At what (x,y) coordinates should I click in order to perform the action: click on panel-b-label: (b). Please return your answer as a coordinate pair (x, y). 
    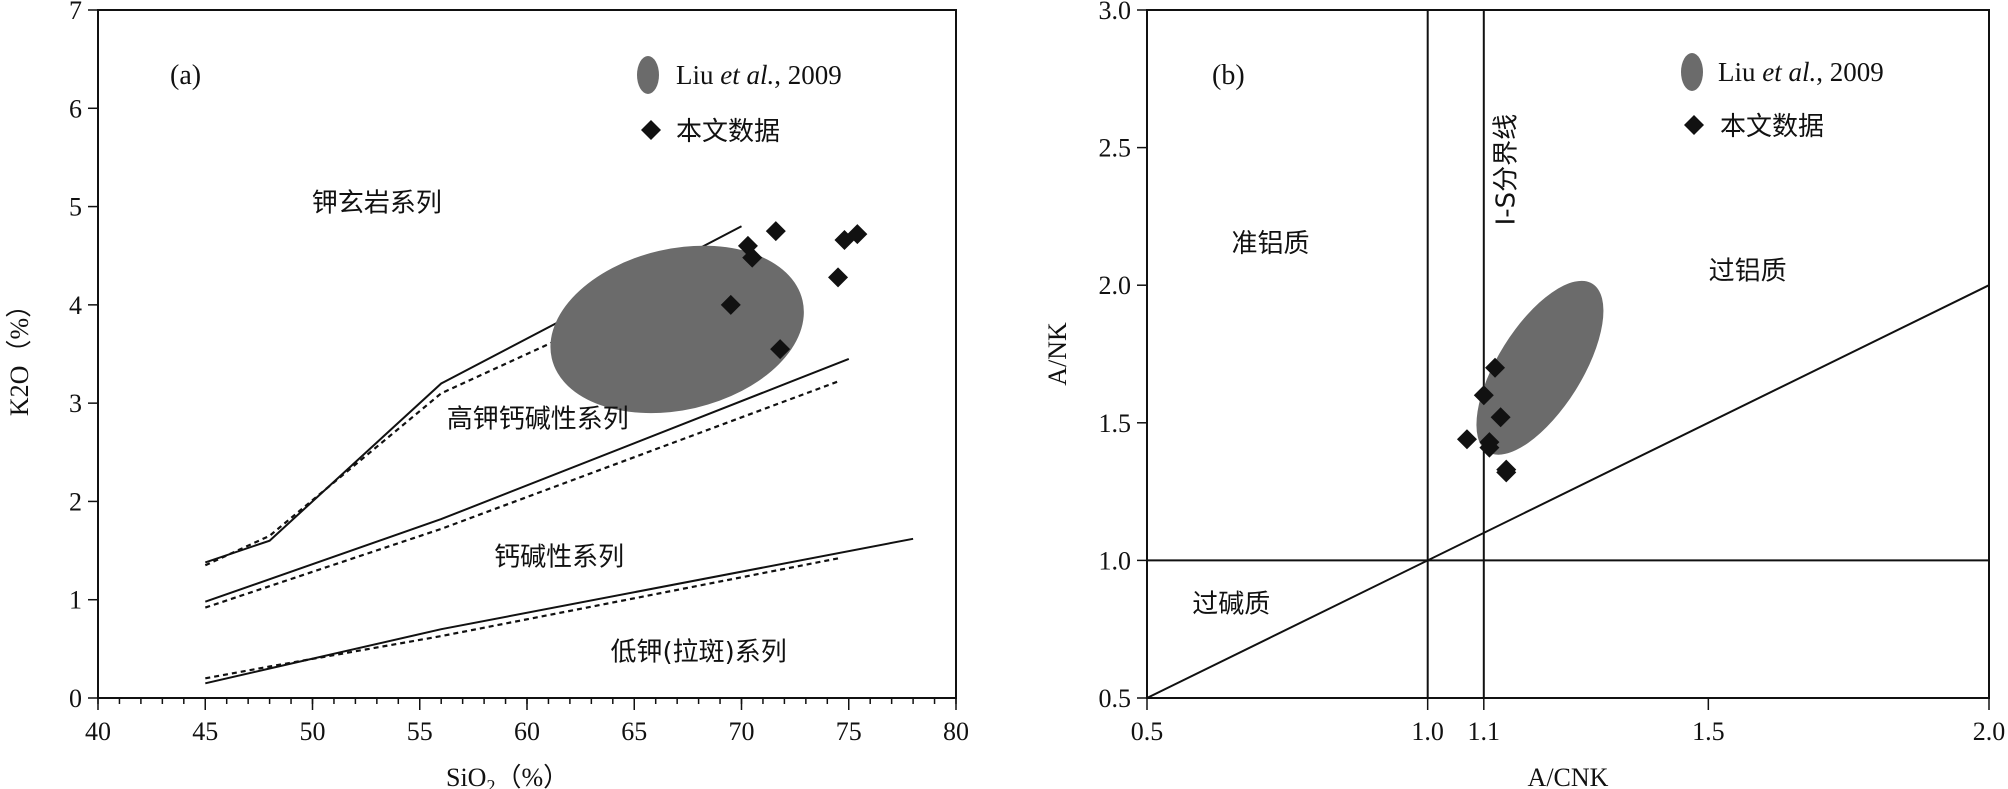
    Looking at the image, I should click on (1228, 75).